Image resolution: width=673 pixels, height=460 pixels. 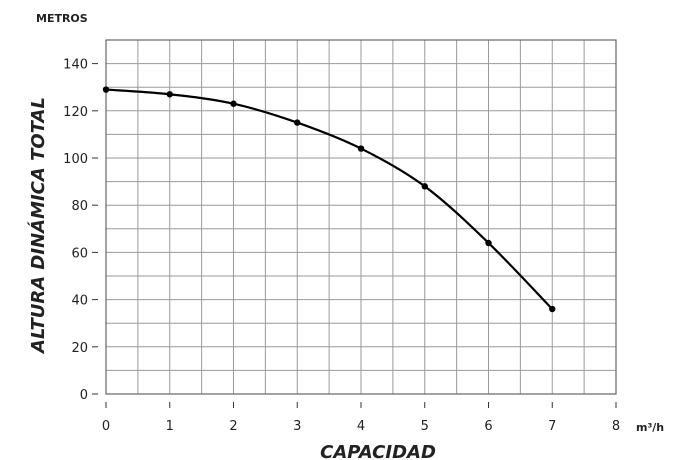 I want to click on x-tick-label: 6, so click(x=488, y=426).